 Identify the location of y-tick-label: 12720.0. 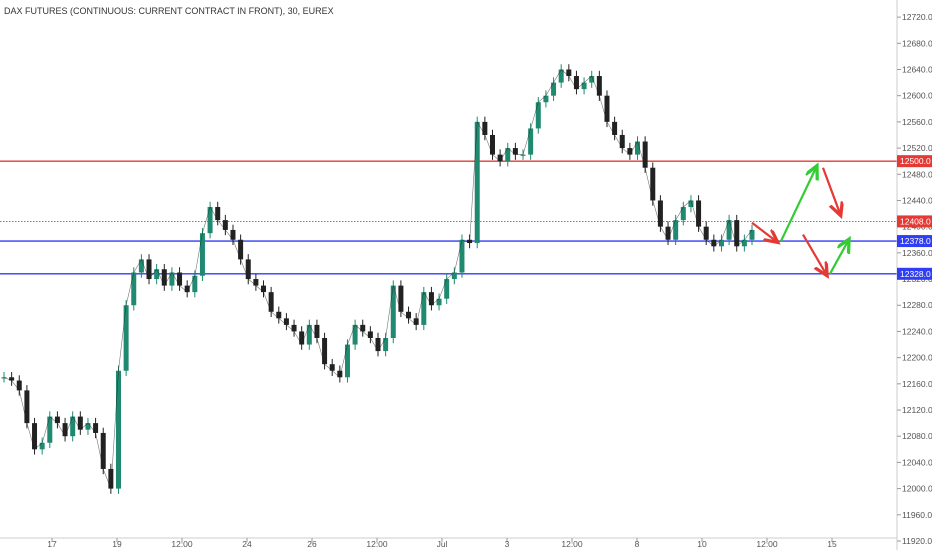
(917, 17).